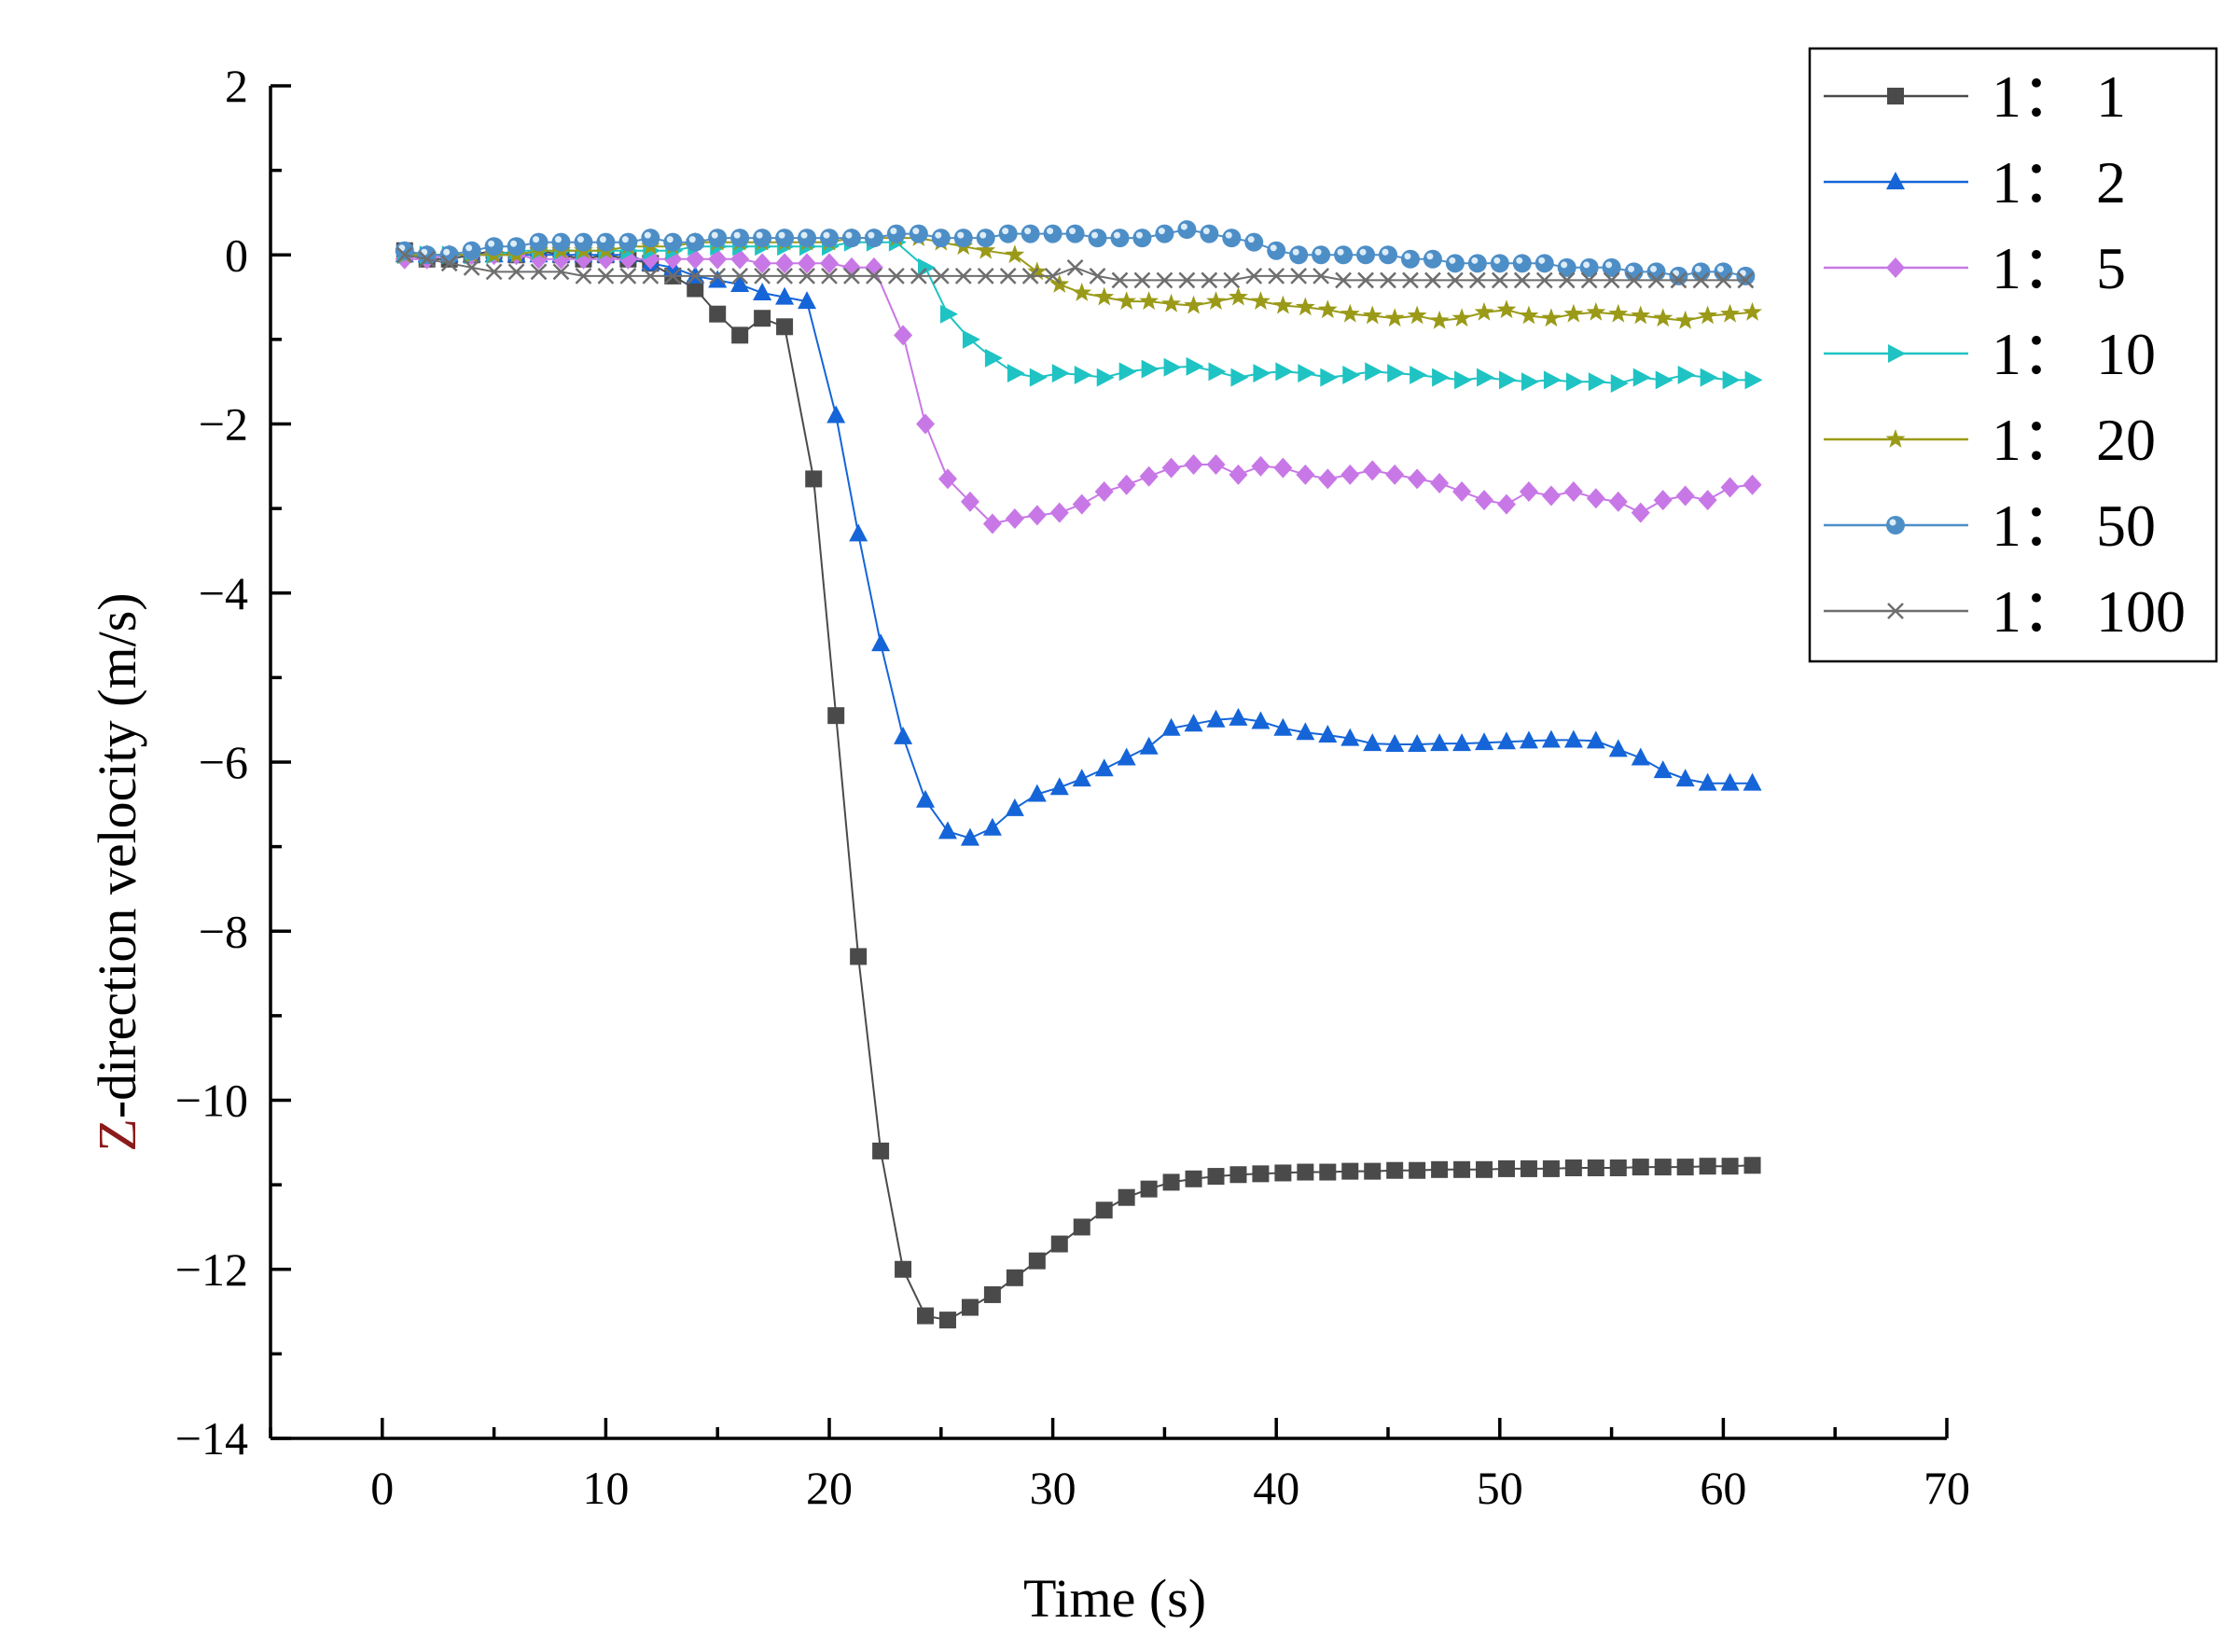  What do you see at coordinates (224, 931) in the screenshot?
I see `y-tick-label: −8` at bounding box center [224, 931].